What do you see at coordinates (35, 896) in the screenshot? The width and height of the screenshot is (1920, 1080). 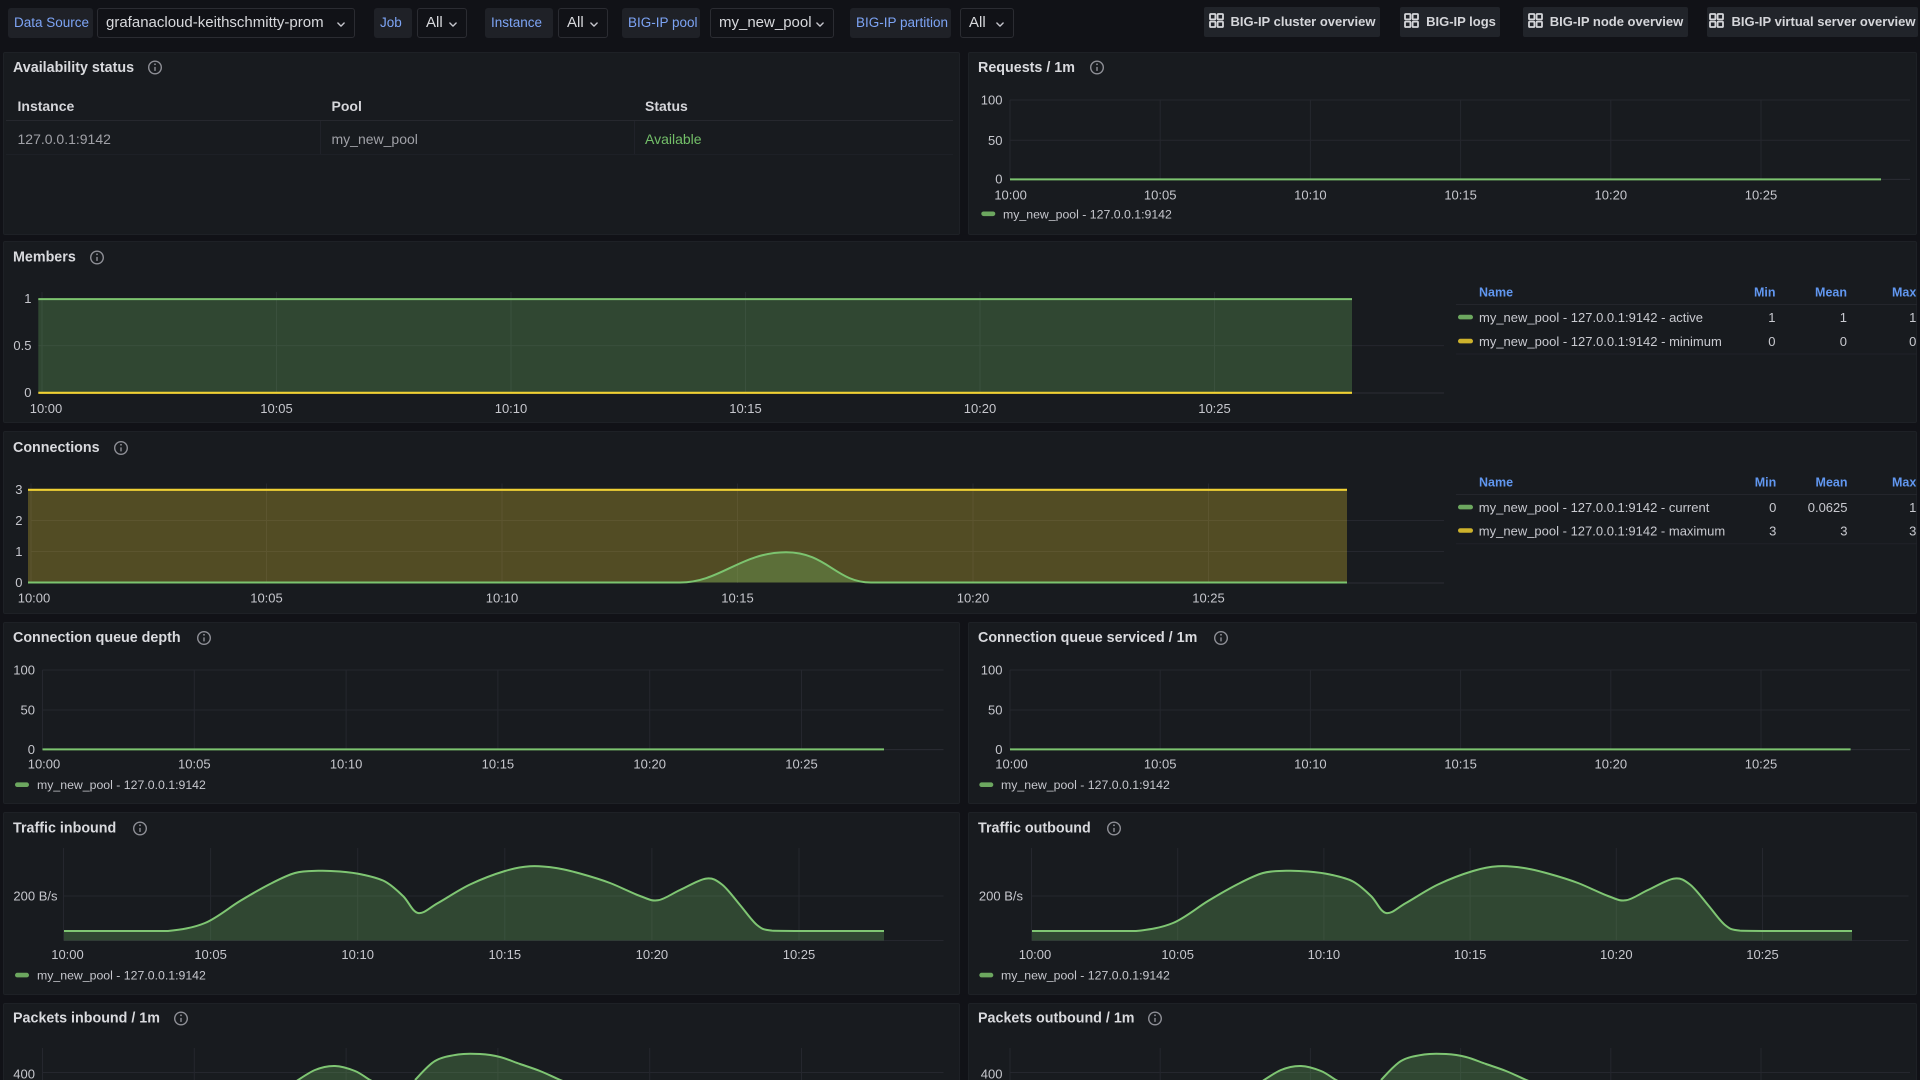 I see `svg-text: 200 B/s` at bounding box center [35, 896].